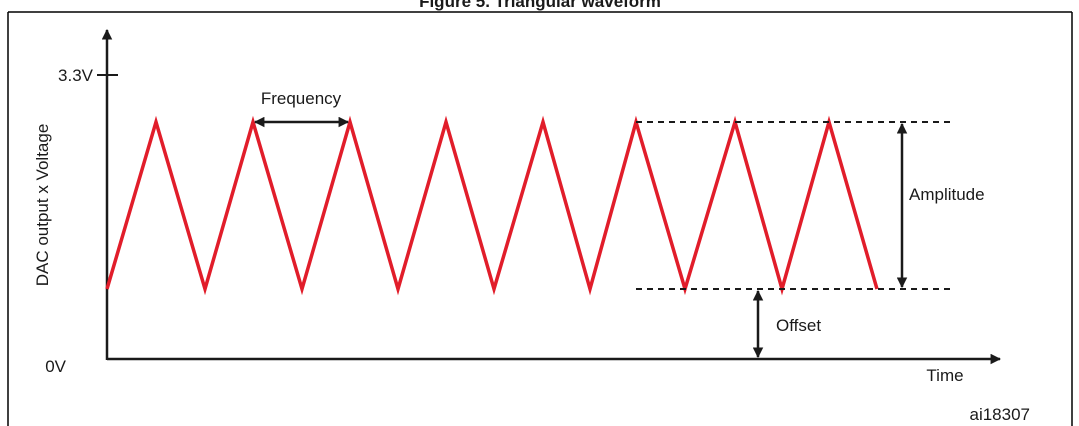 The height and width of the screenshot is (426, 1079). What do you see at coordinates (798, 325) in the screenshot?
I see `offset-label: Offset` at bounding box center [798, 325].